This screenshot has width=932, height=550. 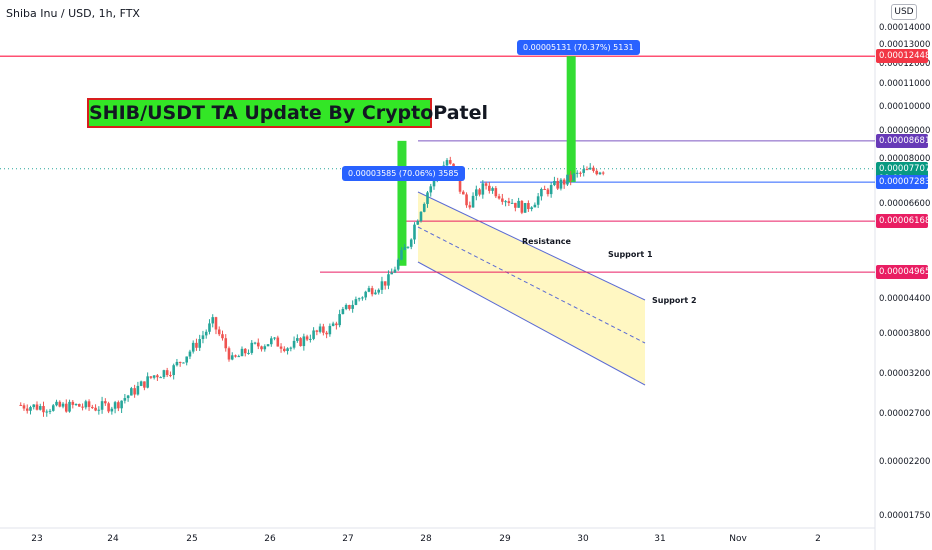 I want to click on channel-lower-line, so click(x=531, y=323).